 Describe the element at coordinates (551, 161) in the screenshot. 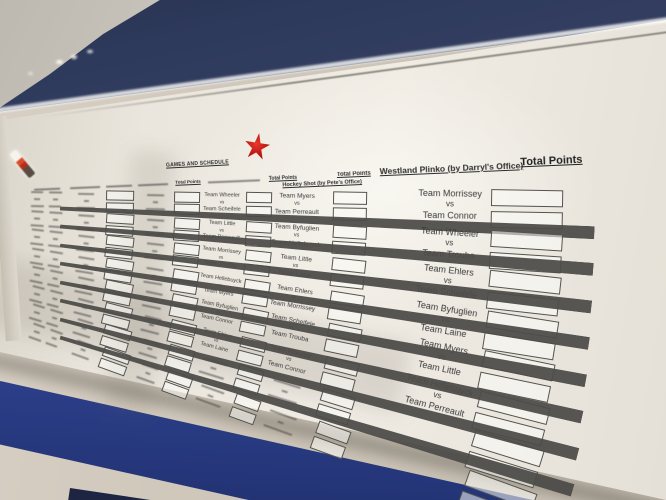

I see `total-points-header-large: Total Points` at that location.